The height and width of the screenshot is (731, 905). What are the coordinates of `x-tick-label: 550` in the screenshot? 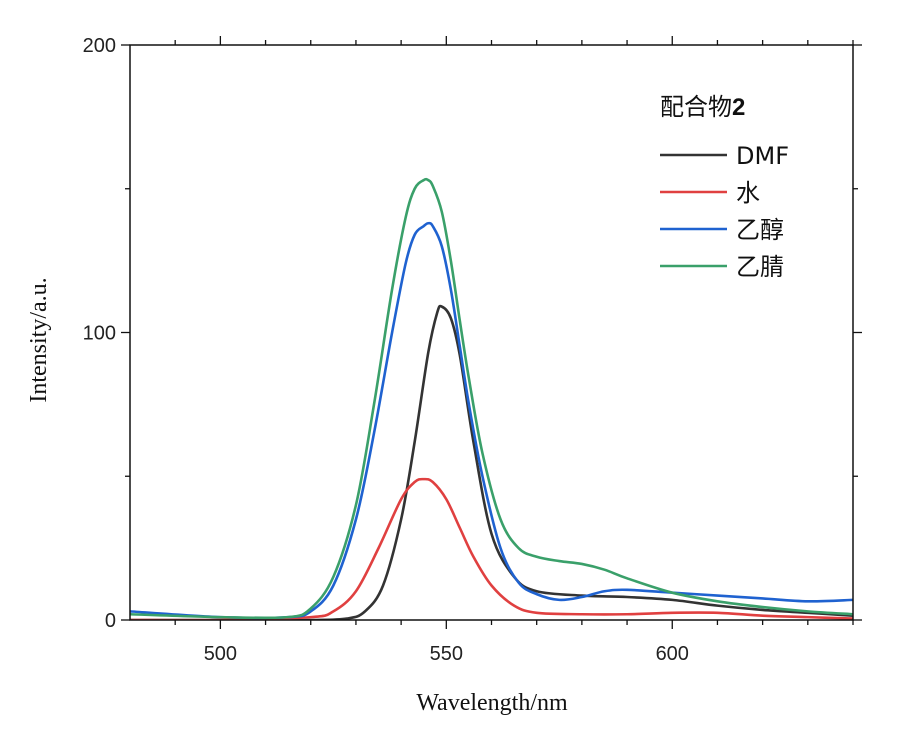 It's located at (446, 654).